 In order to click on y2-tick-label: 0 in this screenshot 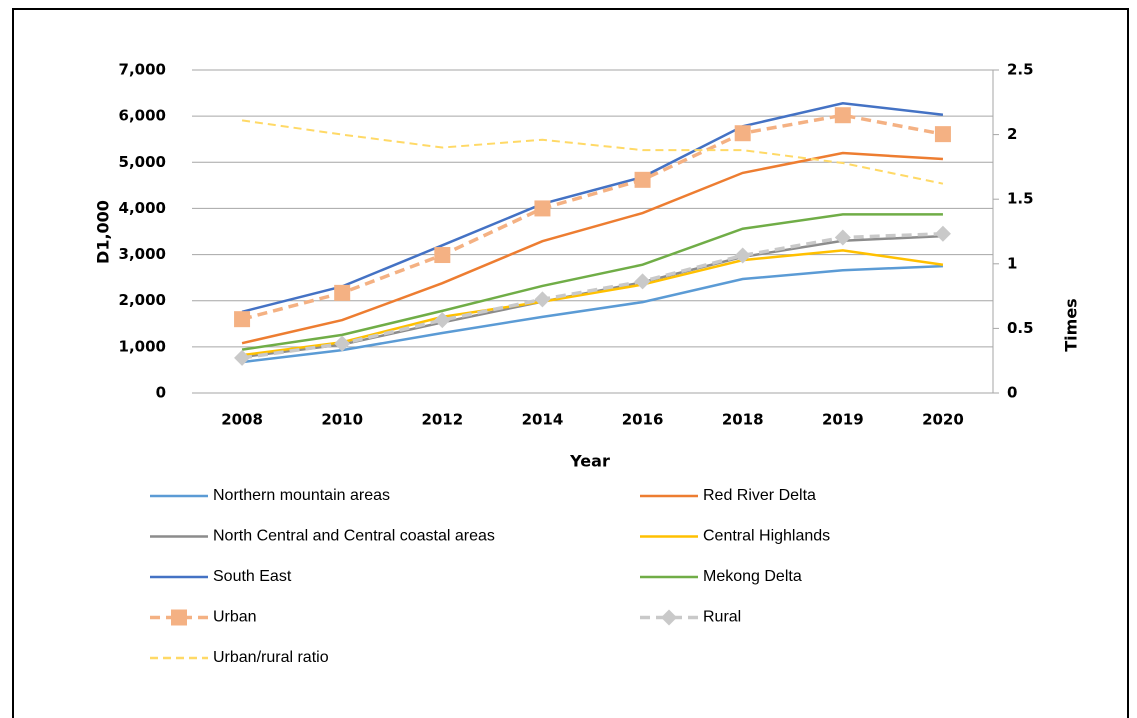, I will do `click(1012, 393)`.